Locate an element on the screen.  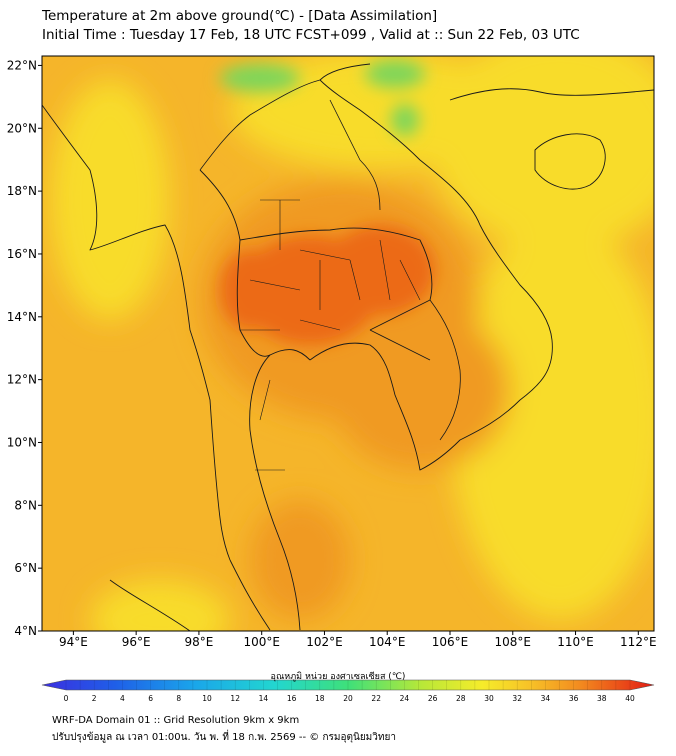
yellow-zone-north is located at coordinates (380, 113).